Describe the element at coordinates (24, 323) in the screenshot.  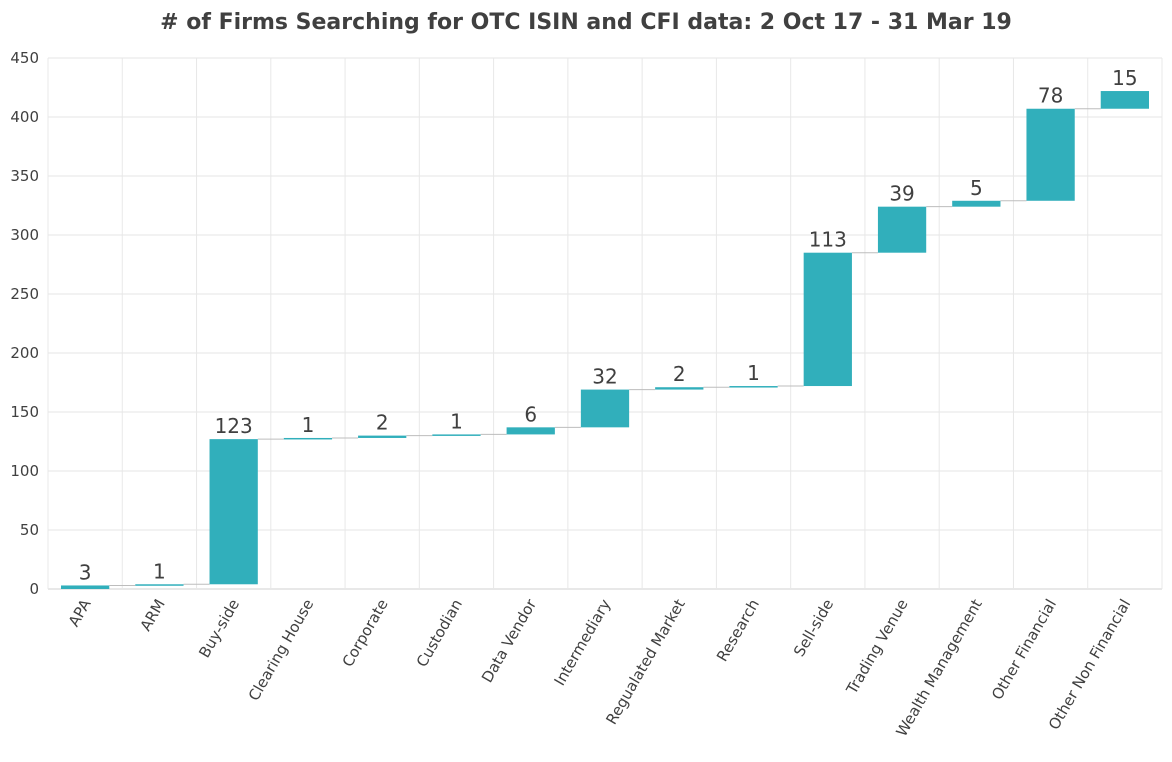
I see `y-axis-ticks: 0 50 100 150 200 250 300 350 400 450` at that location.